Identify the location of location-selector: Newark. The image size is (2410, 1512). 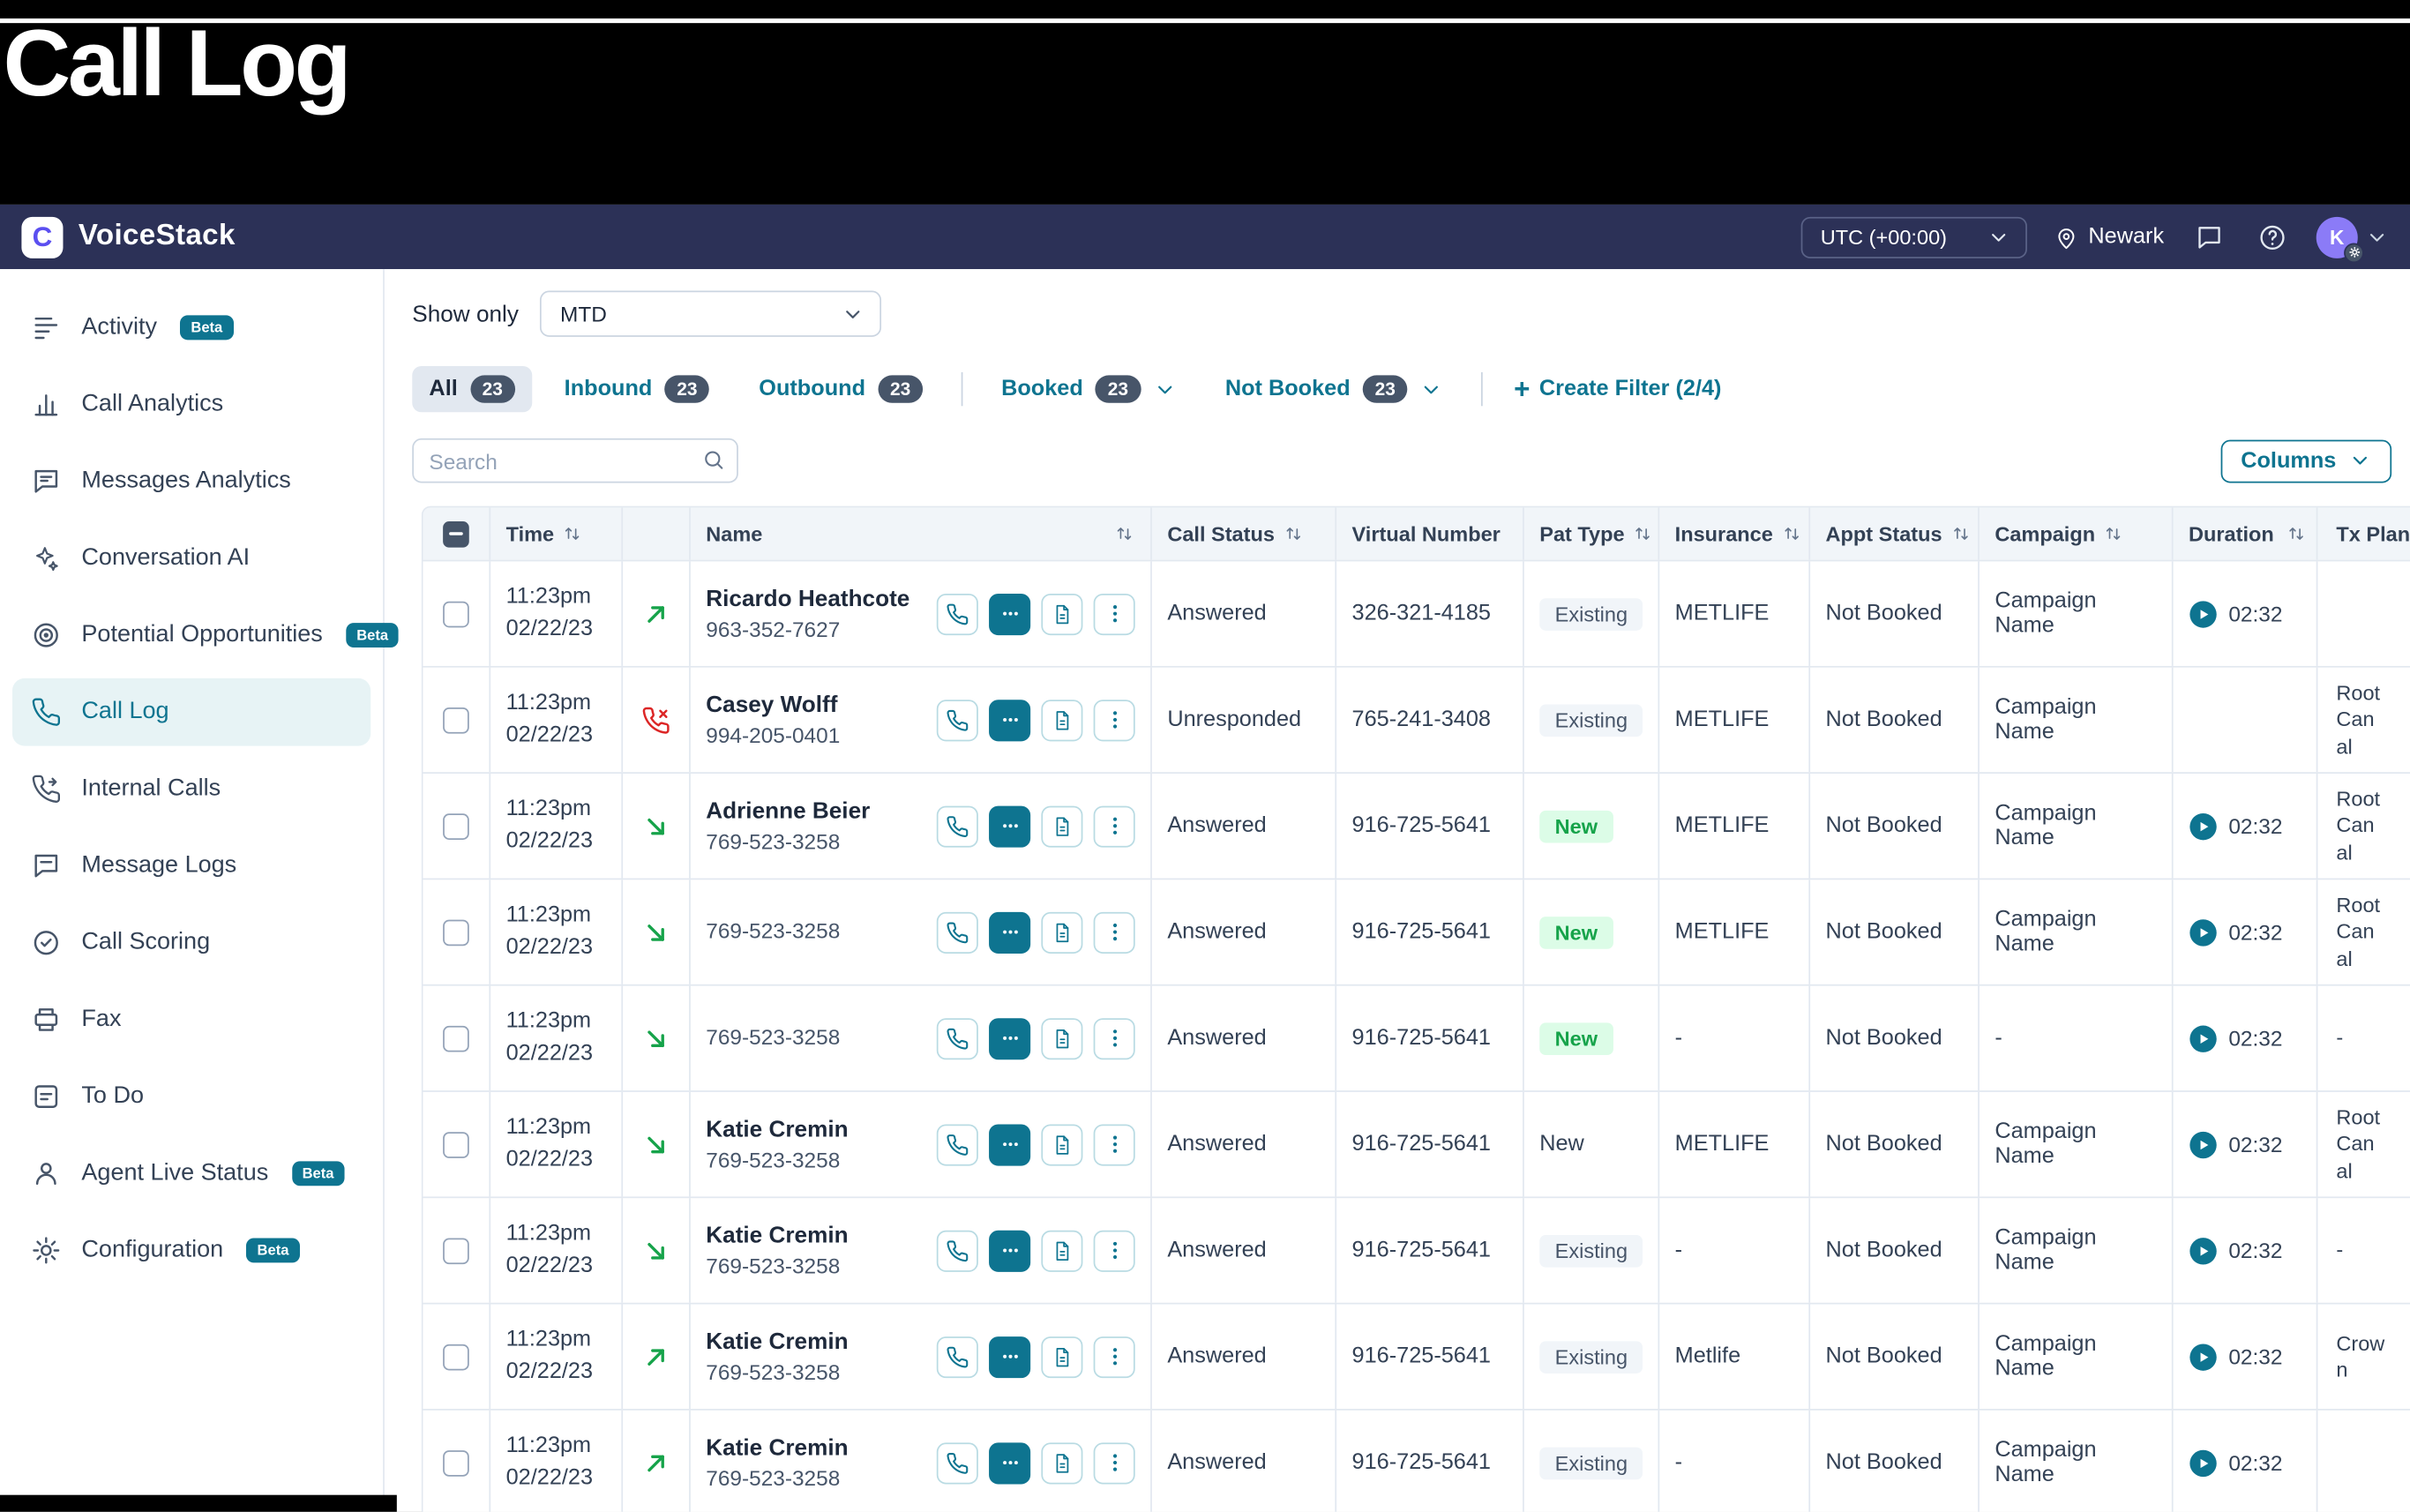
(2108, 237).